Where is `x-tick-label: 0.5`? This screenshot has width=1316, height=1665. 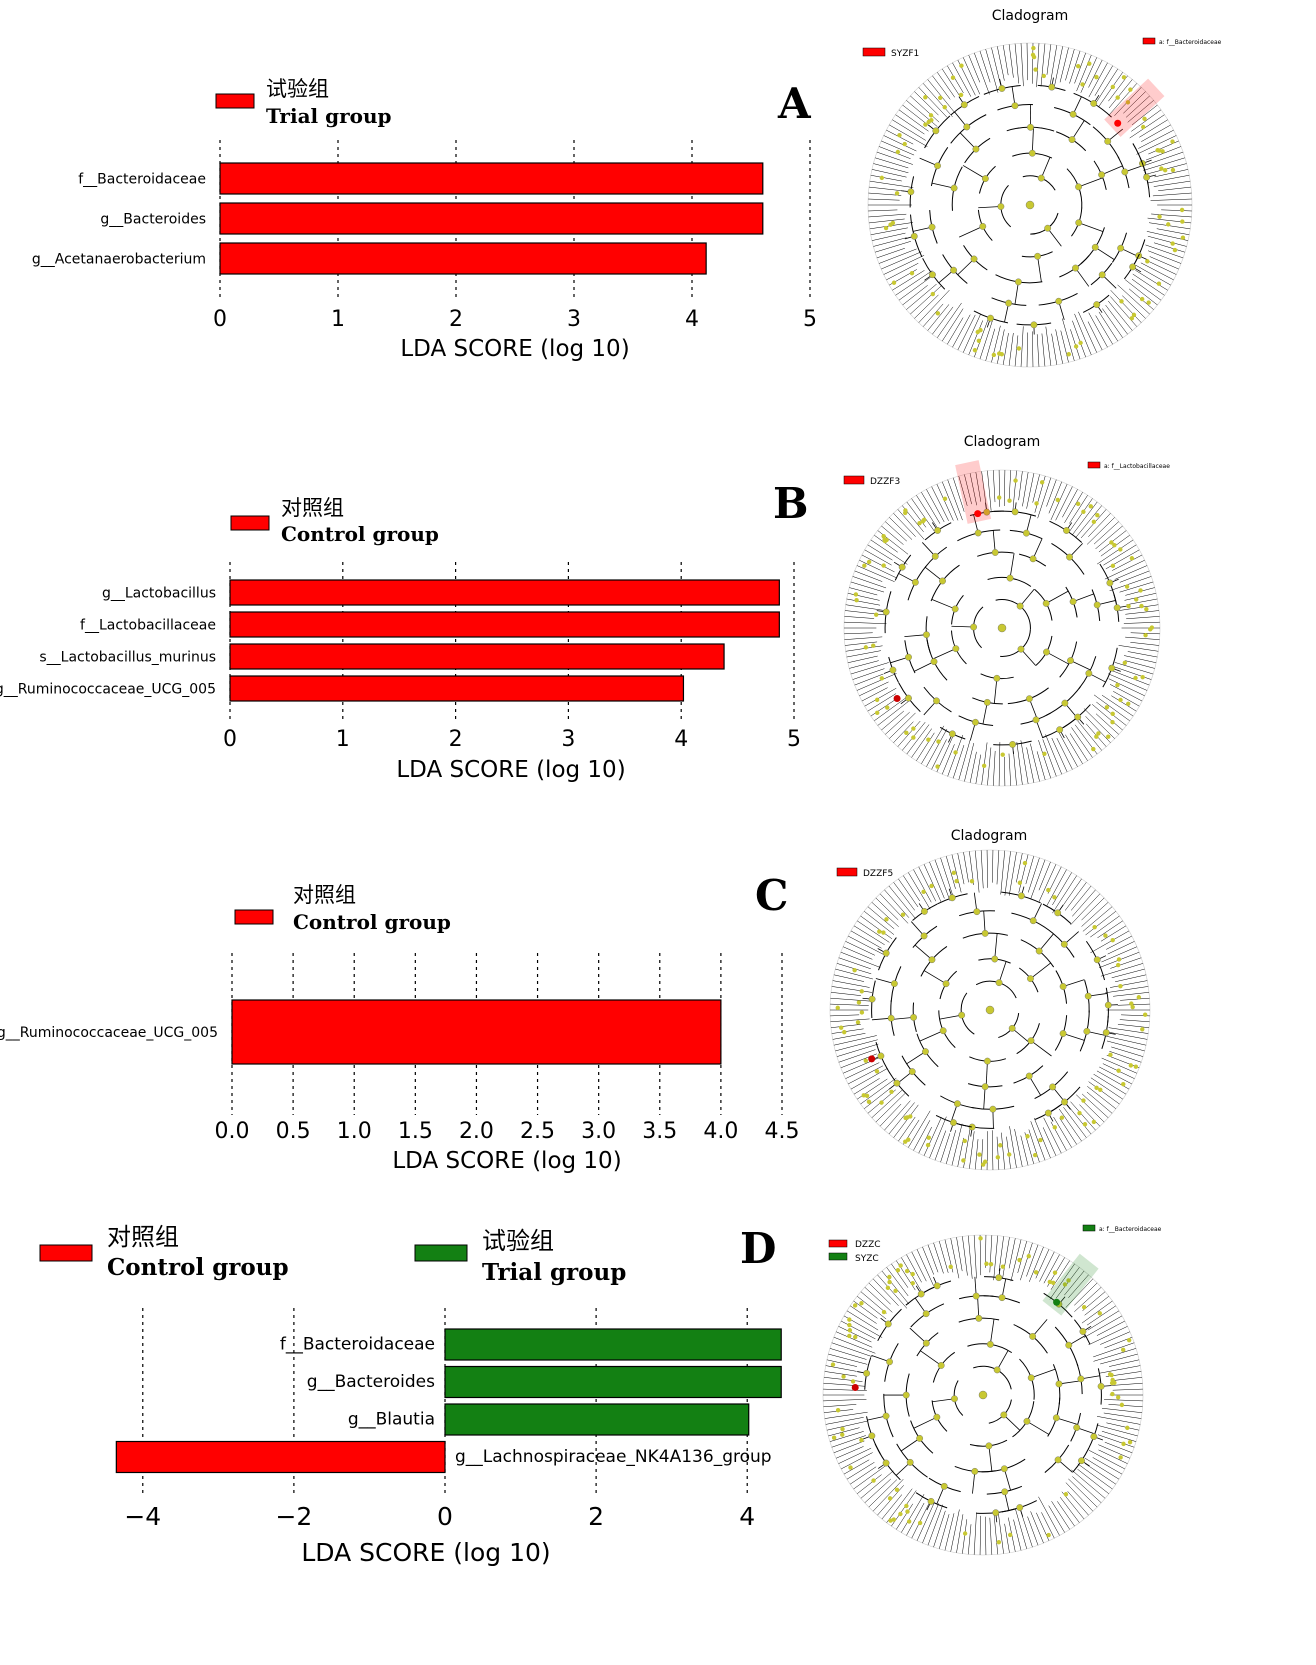
x-tick-label: 0.5 is located at coordinates (293, 1131).